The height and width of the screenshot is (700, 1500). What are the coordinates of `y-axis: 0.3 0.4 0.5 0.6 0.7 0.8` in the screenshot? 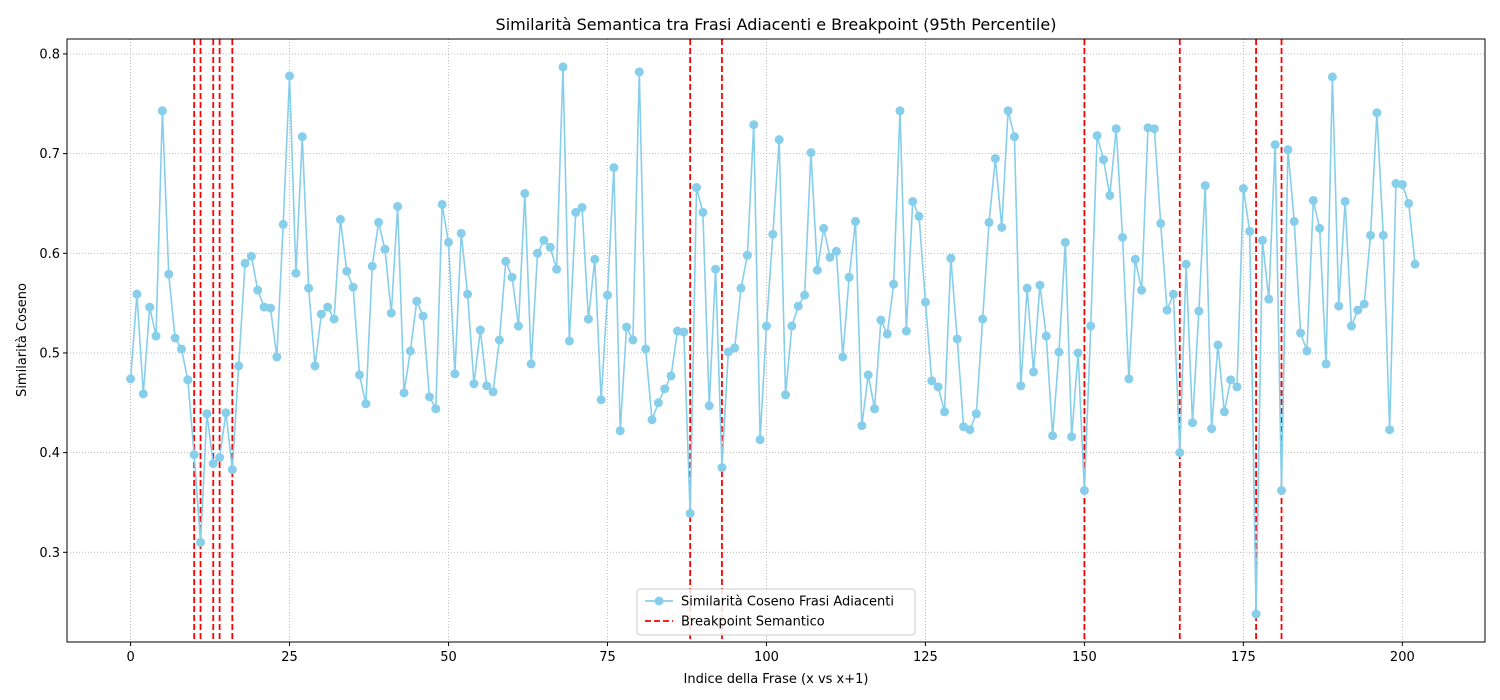 It's located at (53, 304).